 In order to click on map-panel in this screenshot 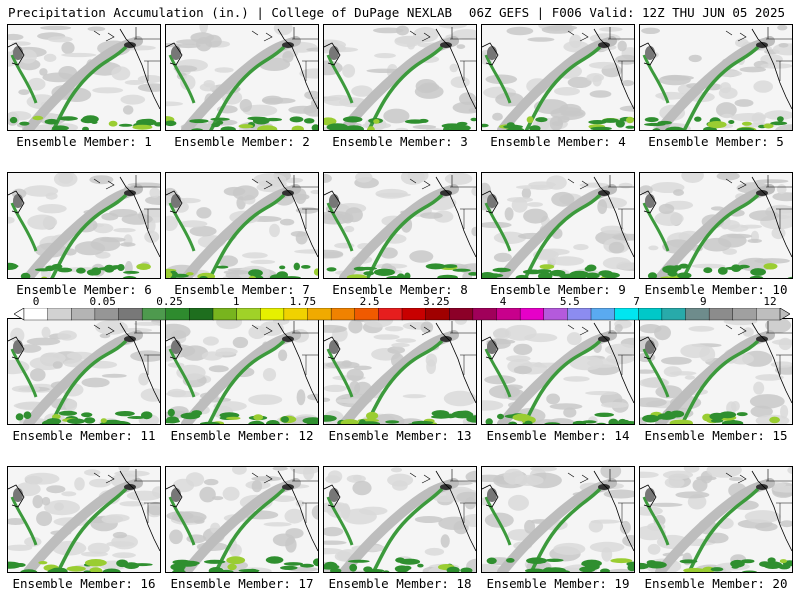, I will do `click(84, 371)`.